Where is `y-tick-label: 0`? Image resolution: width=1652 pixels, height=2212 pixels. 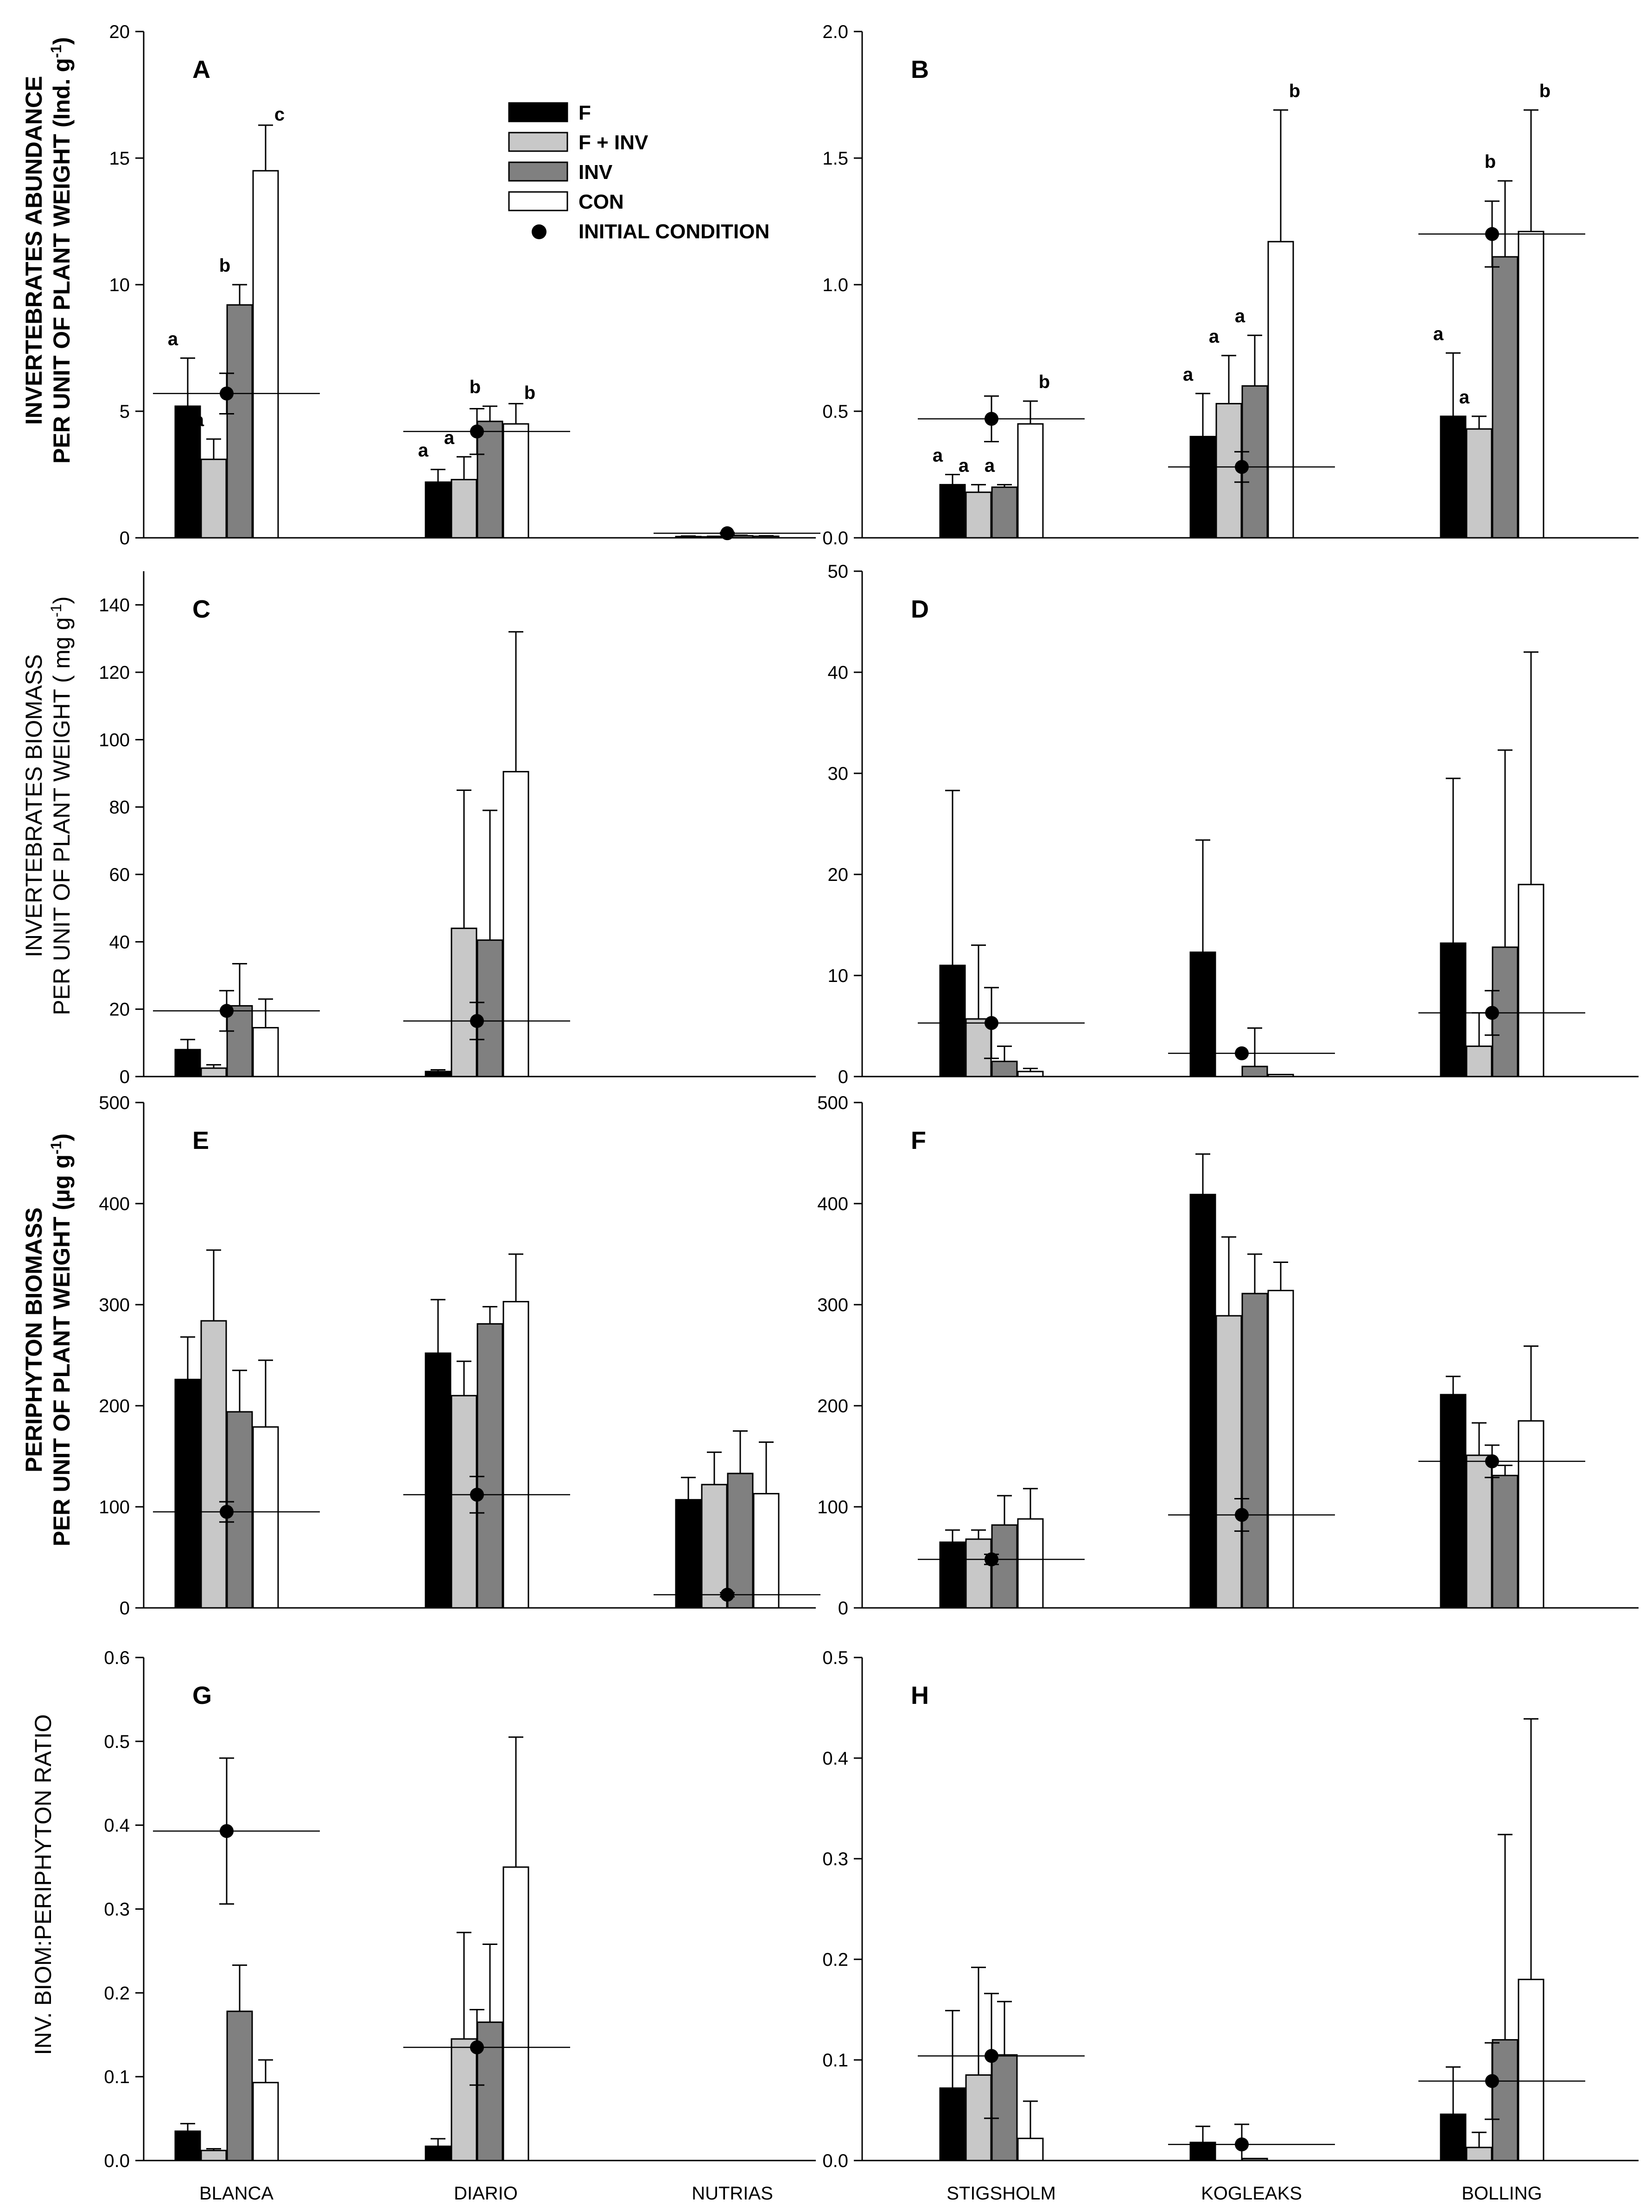
y-tick-label: 0 is located at coordinates (843, 1609).